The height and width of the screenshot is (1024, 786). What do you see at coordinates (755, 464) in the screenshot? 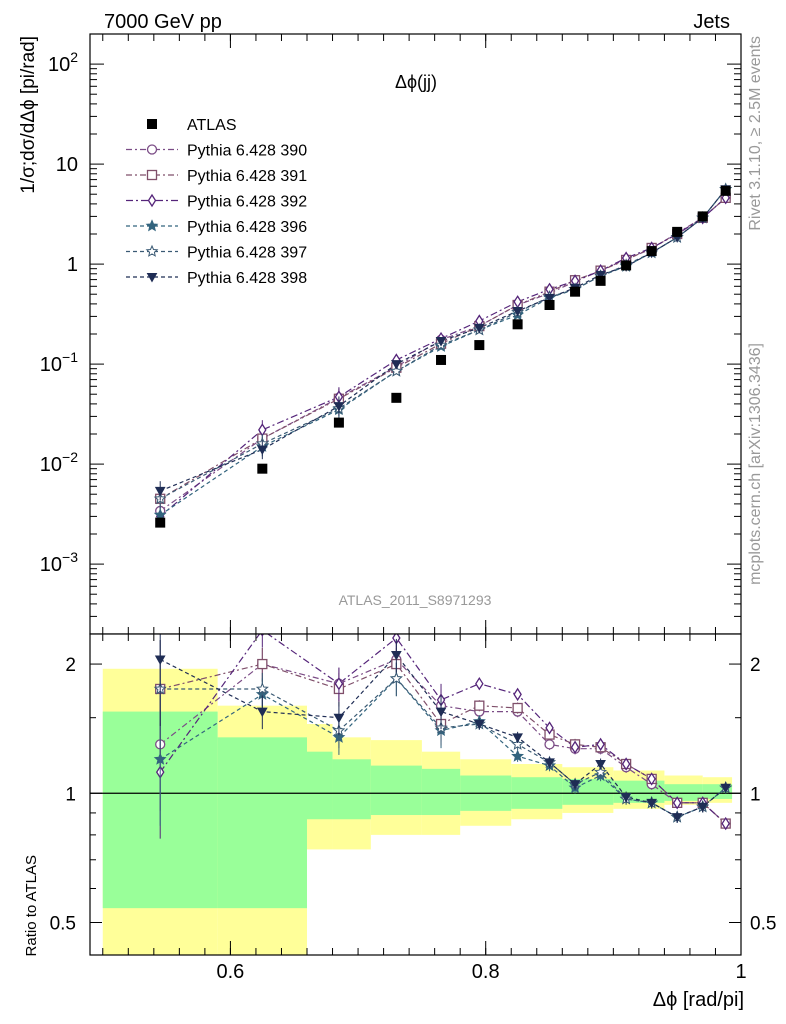
I see `side-label-mcplots: mcplots.cern.ch [arXiv:1306.3436]` at bounding box center [755, 464].